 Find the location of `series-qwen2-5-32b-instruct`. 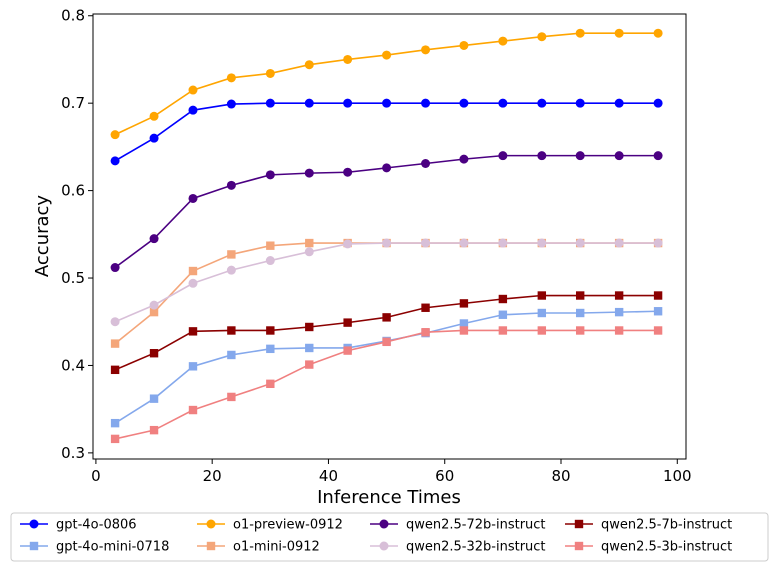

series-qwen2-5-32b-instruct is located at coordinates (386, 282).